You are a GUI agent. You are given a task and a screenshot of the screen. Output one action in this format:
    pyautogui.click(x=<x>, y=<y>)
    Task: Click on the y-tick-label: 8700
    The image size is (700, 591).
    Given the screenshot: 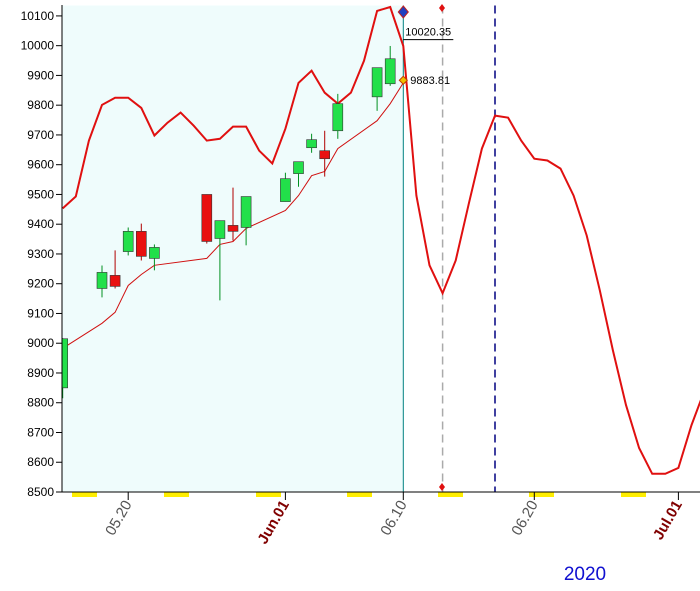 What is the action you would take?
    pyautogui.click(x=40, y=432)
    